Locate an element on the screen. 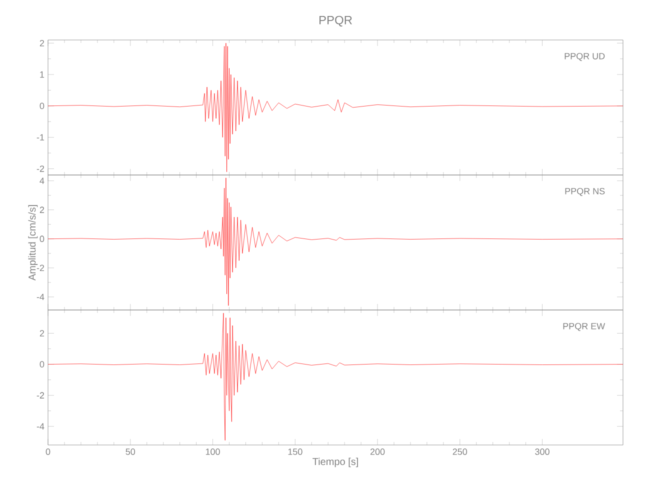 The height and width of the screenshot is (500, 650). x-tick-label: 250 is located at coordinates (460, 451).